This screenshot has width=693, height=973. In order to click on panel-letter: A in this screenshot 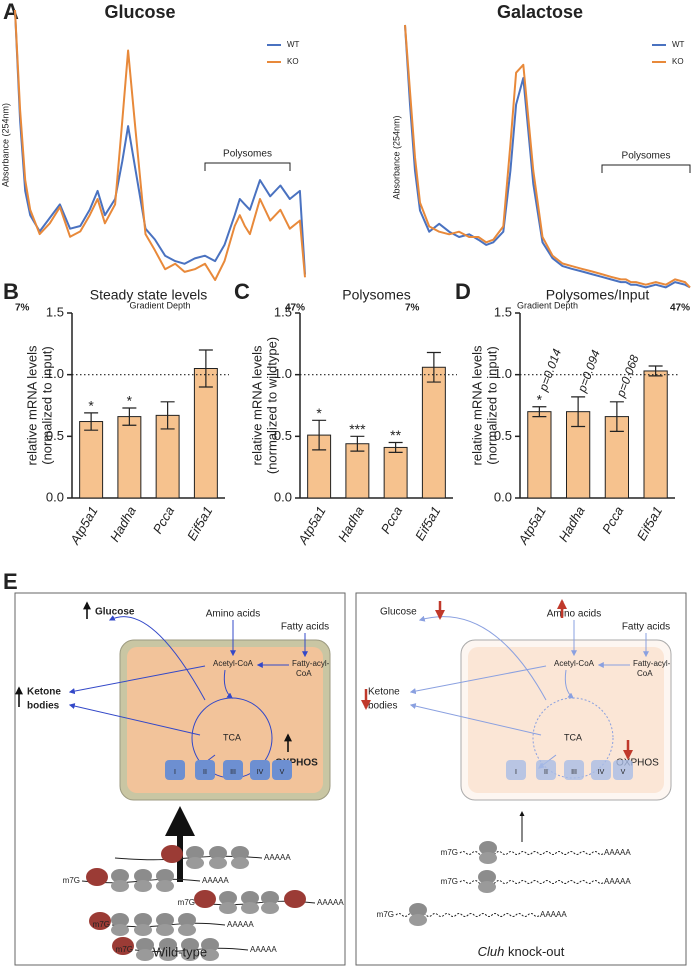, I will do `click(11, 12)`.